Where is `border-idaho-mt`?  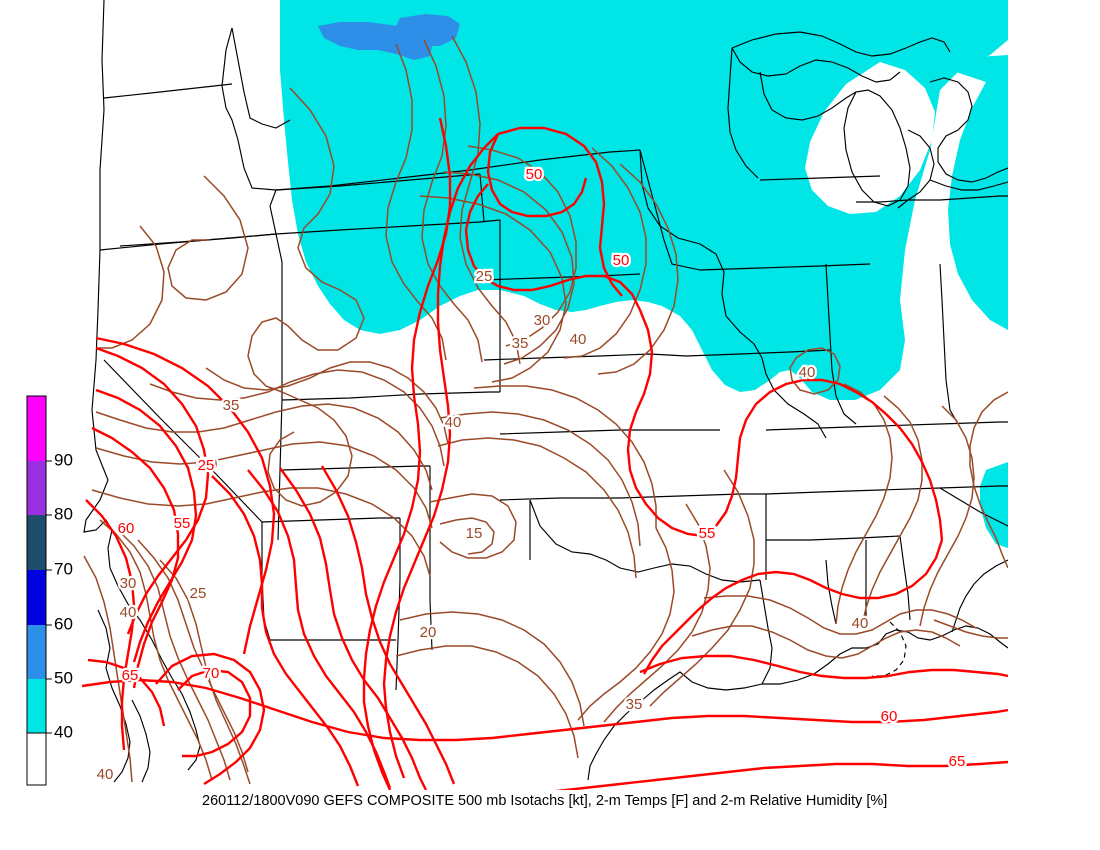 border-idaho-mt is located at coordinates (249, 109).